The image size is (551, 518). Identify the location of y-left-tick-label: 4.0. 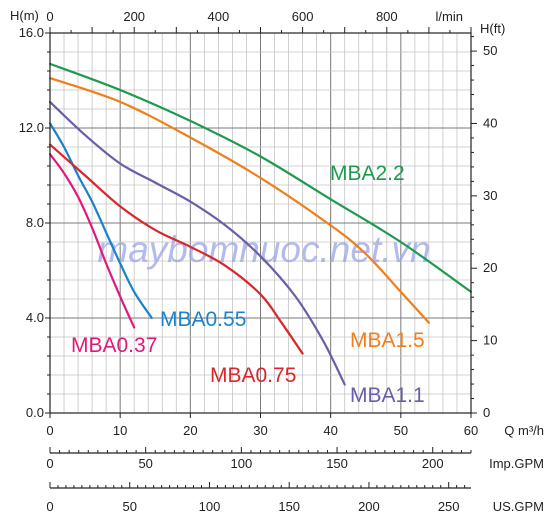
(35, 317).